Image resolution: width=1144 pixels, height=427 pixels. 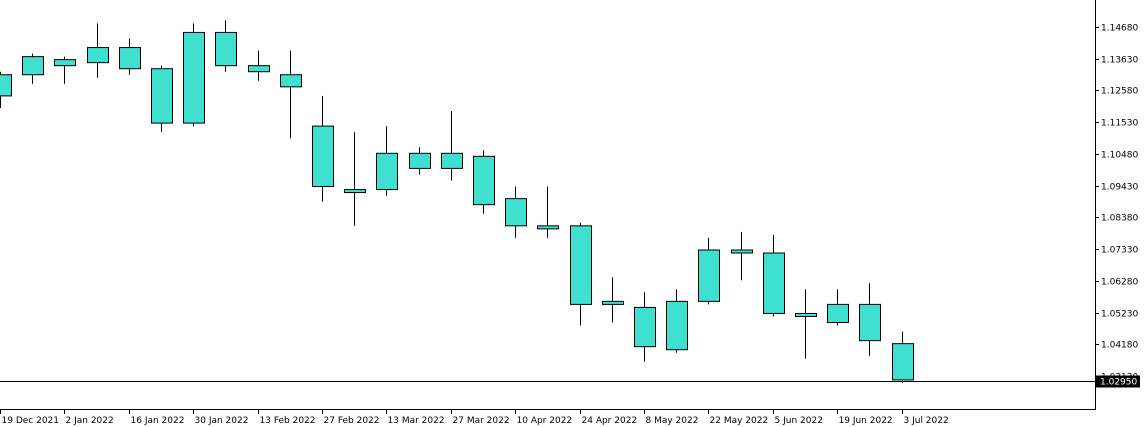 I want to click on y-tick-label: 1.07330, so click(x=1119, y=251).